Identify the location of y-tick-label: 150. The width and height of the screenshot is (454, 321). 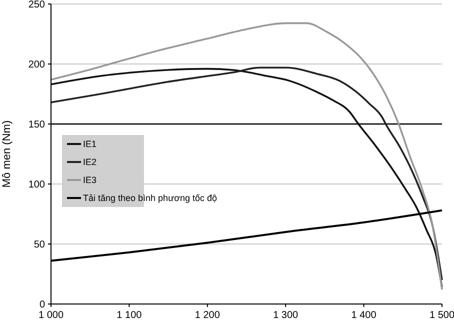
(37, 125).